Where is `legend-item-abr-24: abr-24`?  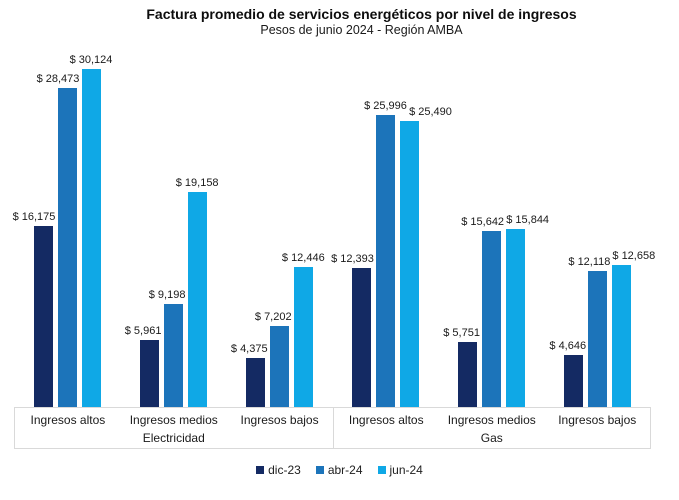
legend-item-abr-24: abr-24 is located at coordinates (339, 470).